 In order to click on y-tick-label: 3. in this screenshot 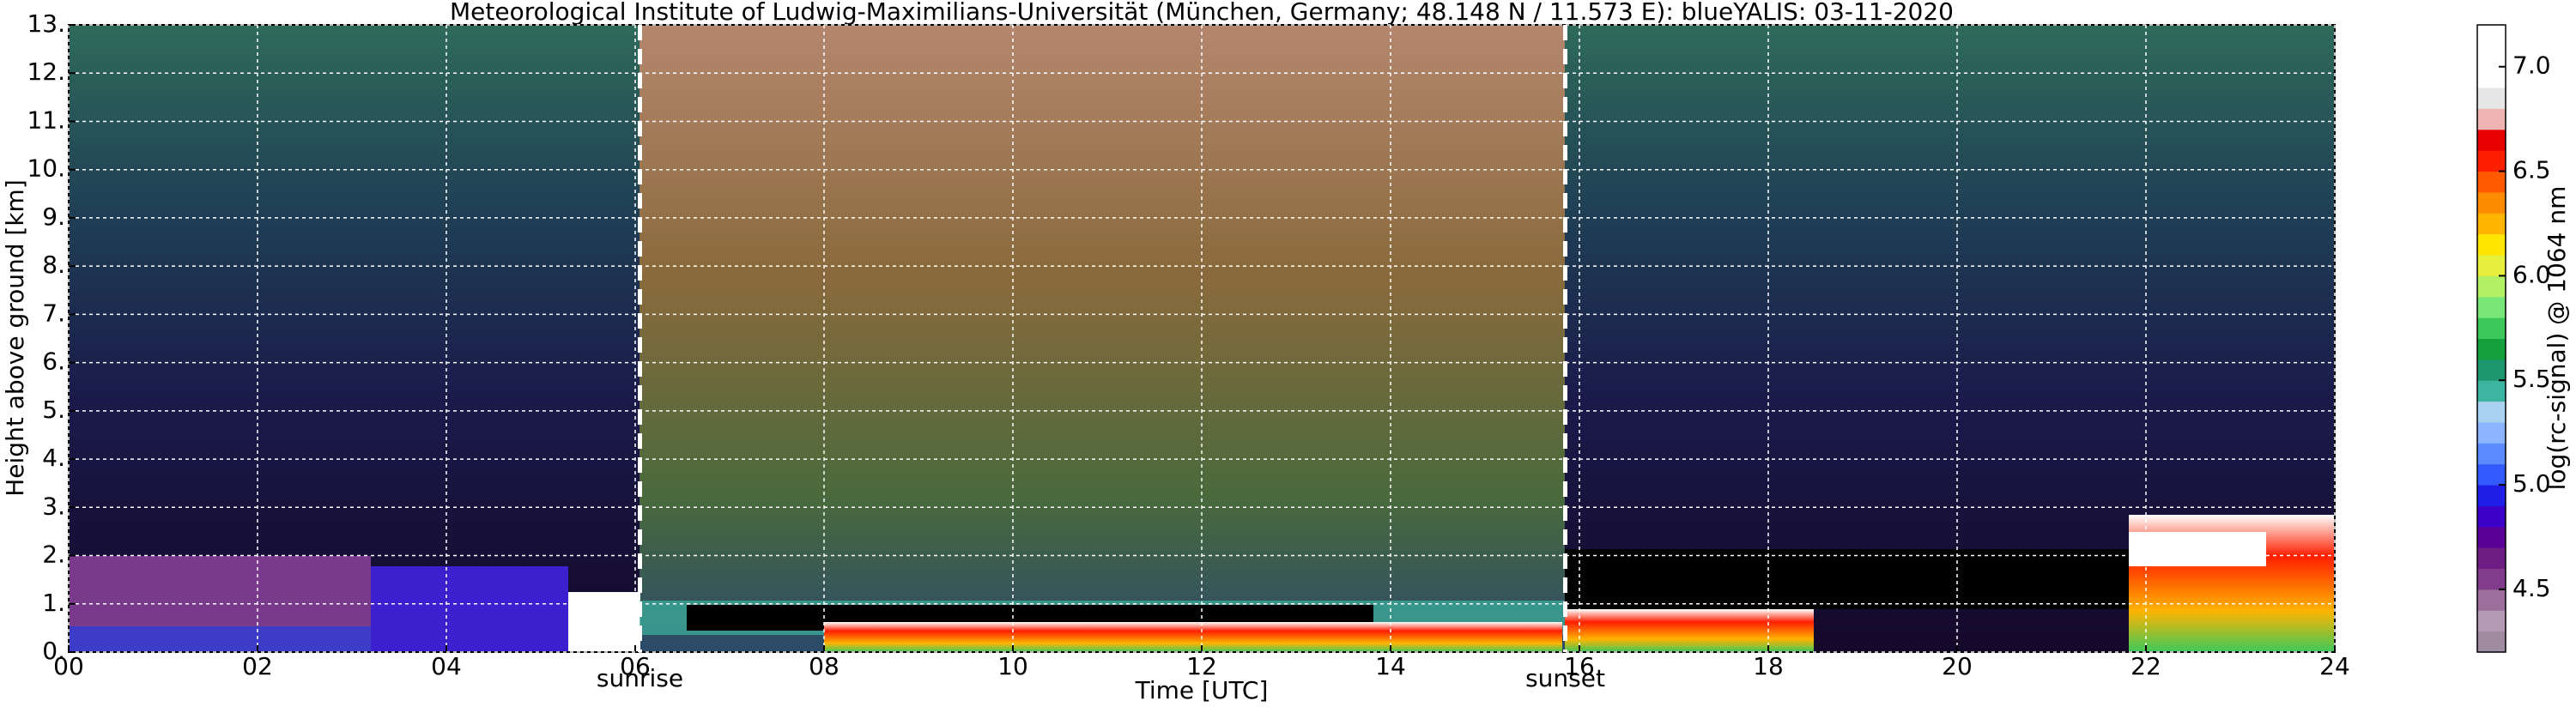, I will do `click(53, 506)`.